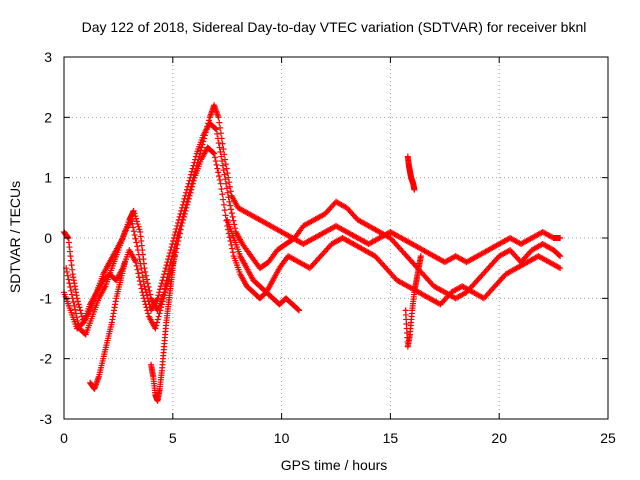 The image size is (640, 480). What do you see at coordinates (64, 438) in the screenshot?
I see `x-tick-label: 0` at bounding box center [64, 438].